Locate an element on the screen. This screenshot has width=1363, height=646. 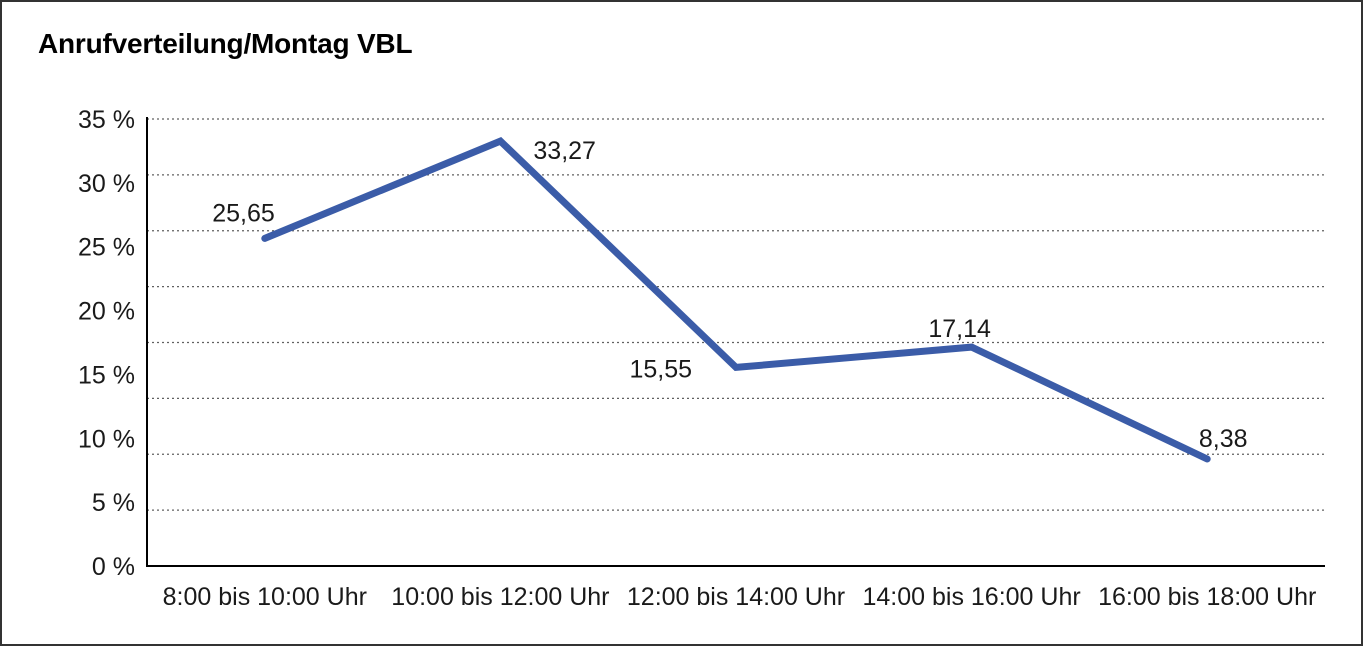
y-tick-label: 0 % is located at coordinates (113, 567).